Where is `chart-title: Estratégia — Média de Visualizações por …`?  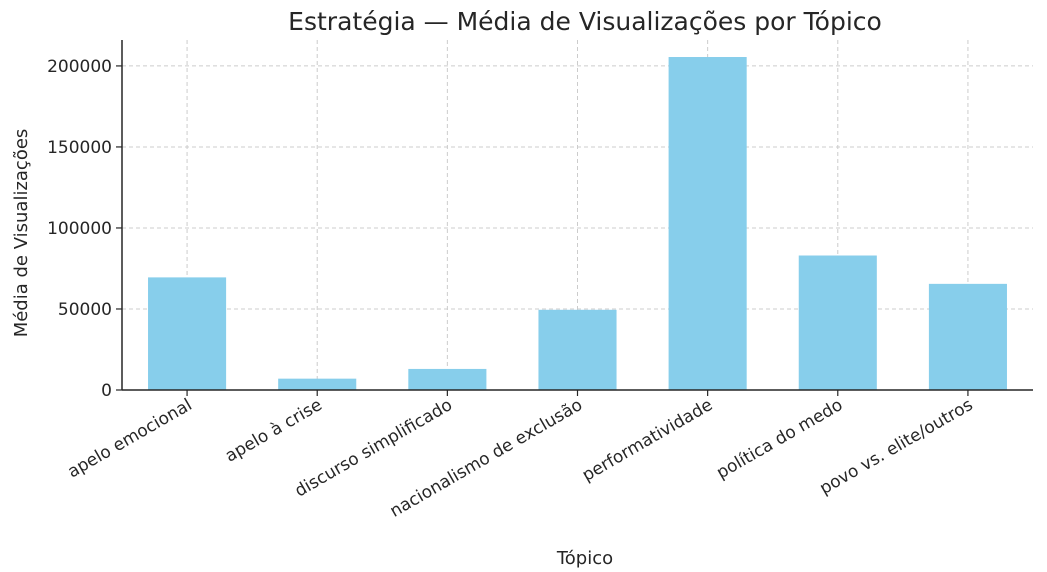 chart-title: Estratégia — Média de Visualizações por … is located at coordinates (585, 21).